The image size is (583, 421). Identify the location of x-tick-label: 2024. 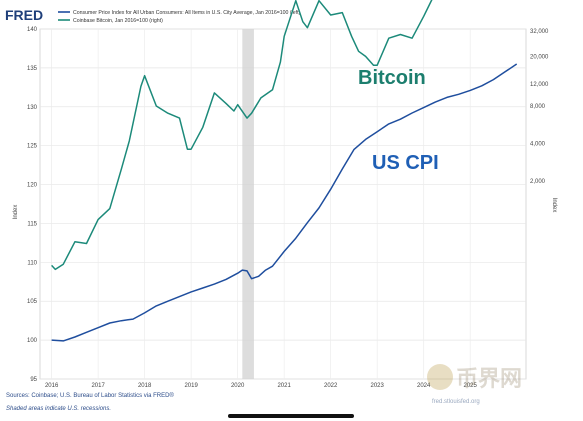
(424, 386).